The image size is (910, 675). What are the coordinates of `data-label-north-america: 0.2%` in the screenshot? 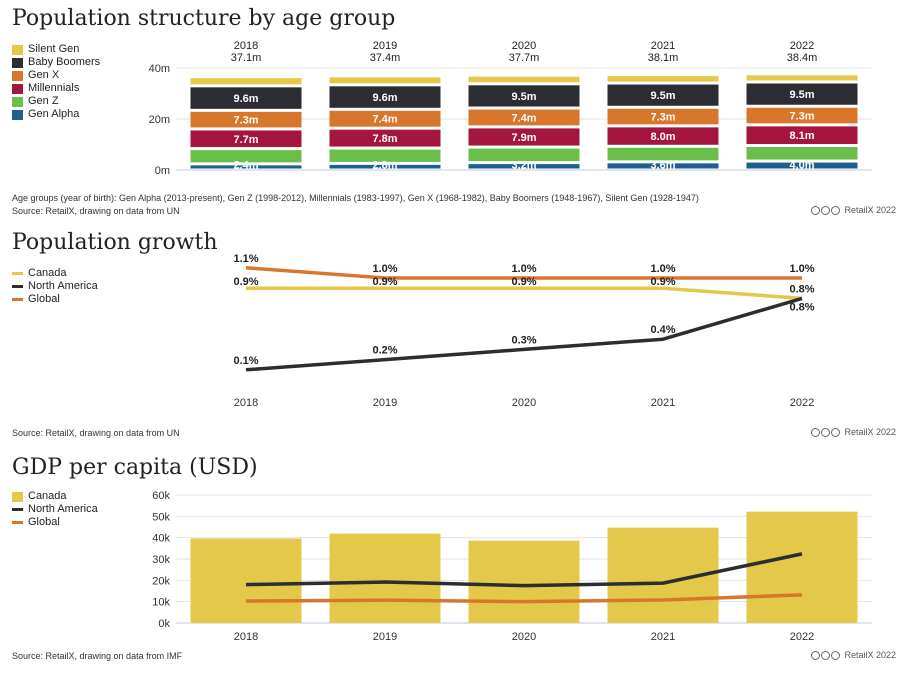 It's located at (384, 351).